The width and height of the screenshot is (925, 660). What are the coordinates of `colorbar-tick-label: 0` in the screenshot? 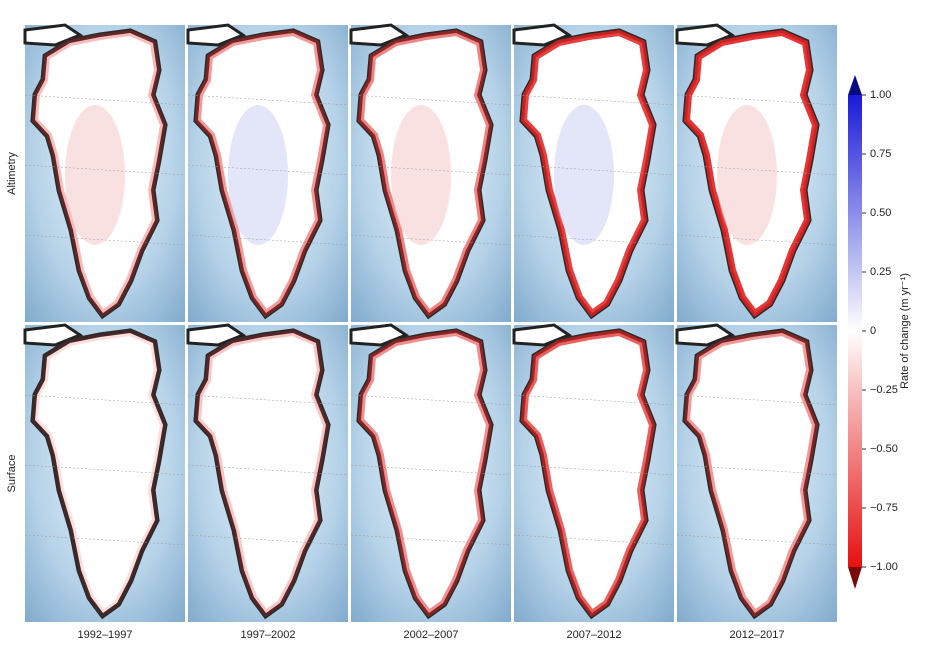 It's located at (873, 331).